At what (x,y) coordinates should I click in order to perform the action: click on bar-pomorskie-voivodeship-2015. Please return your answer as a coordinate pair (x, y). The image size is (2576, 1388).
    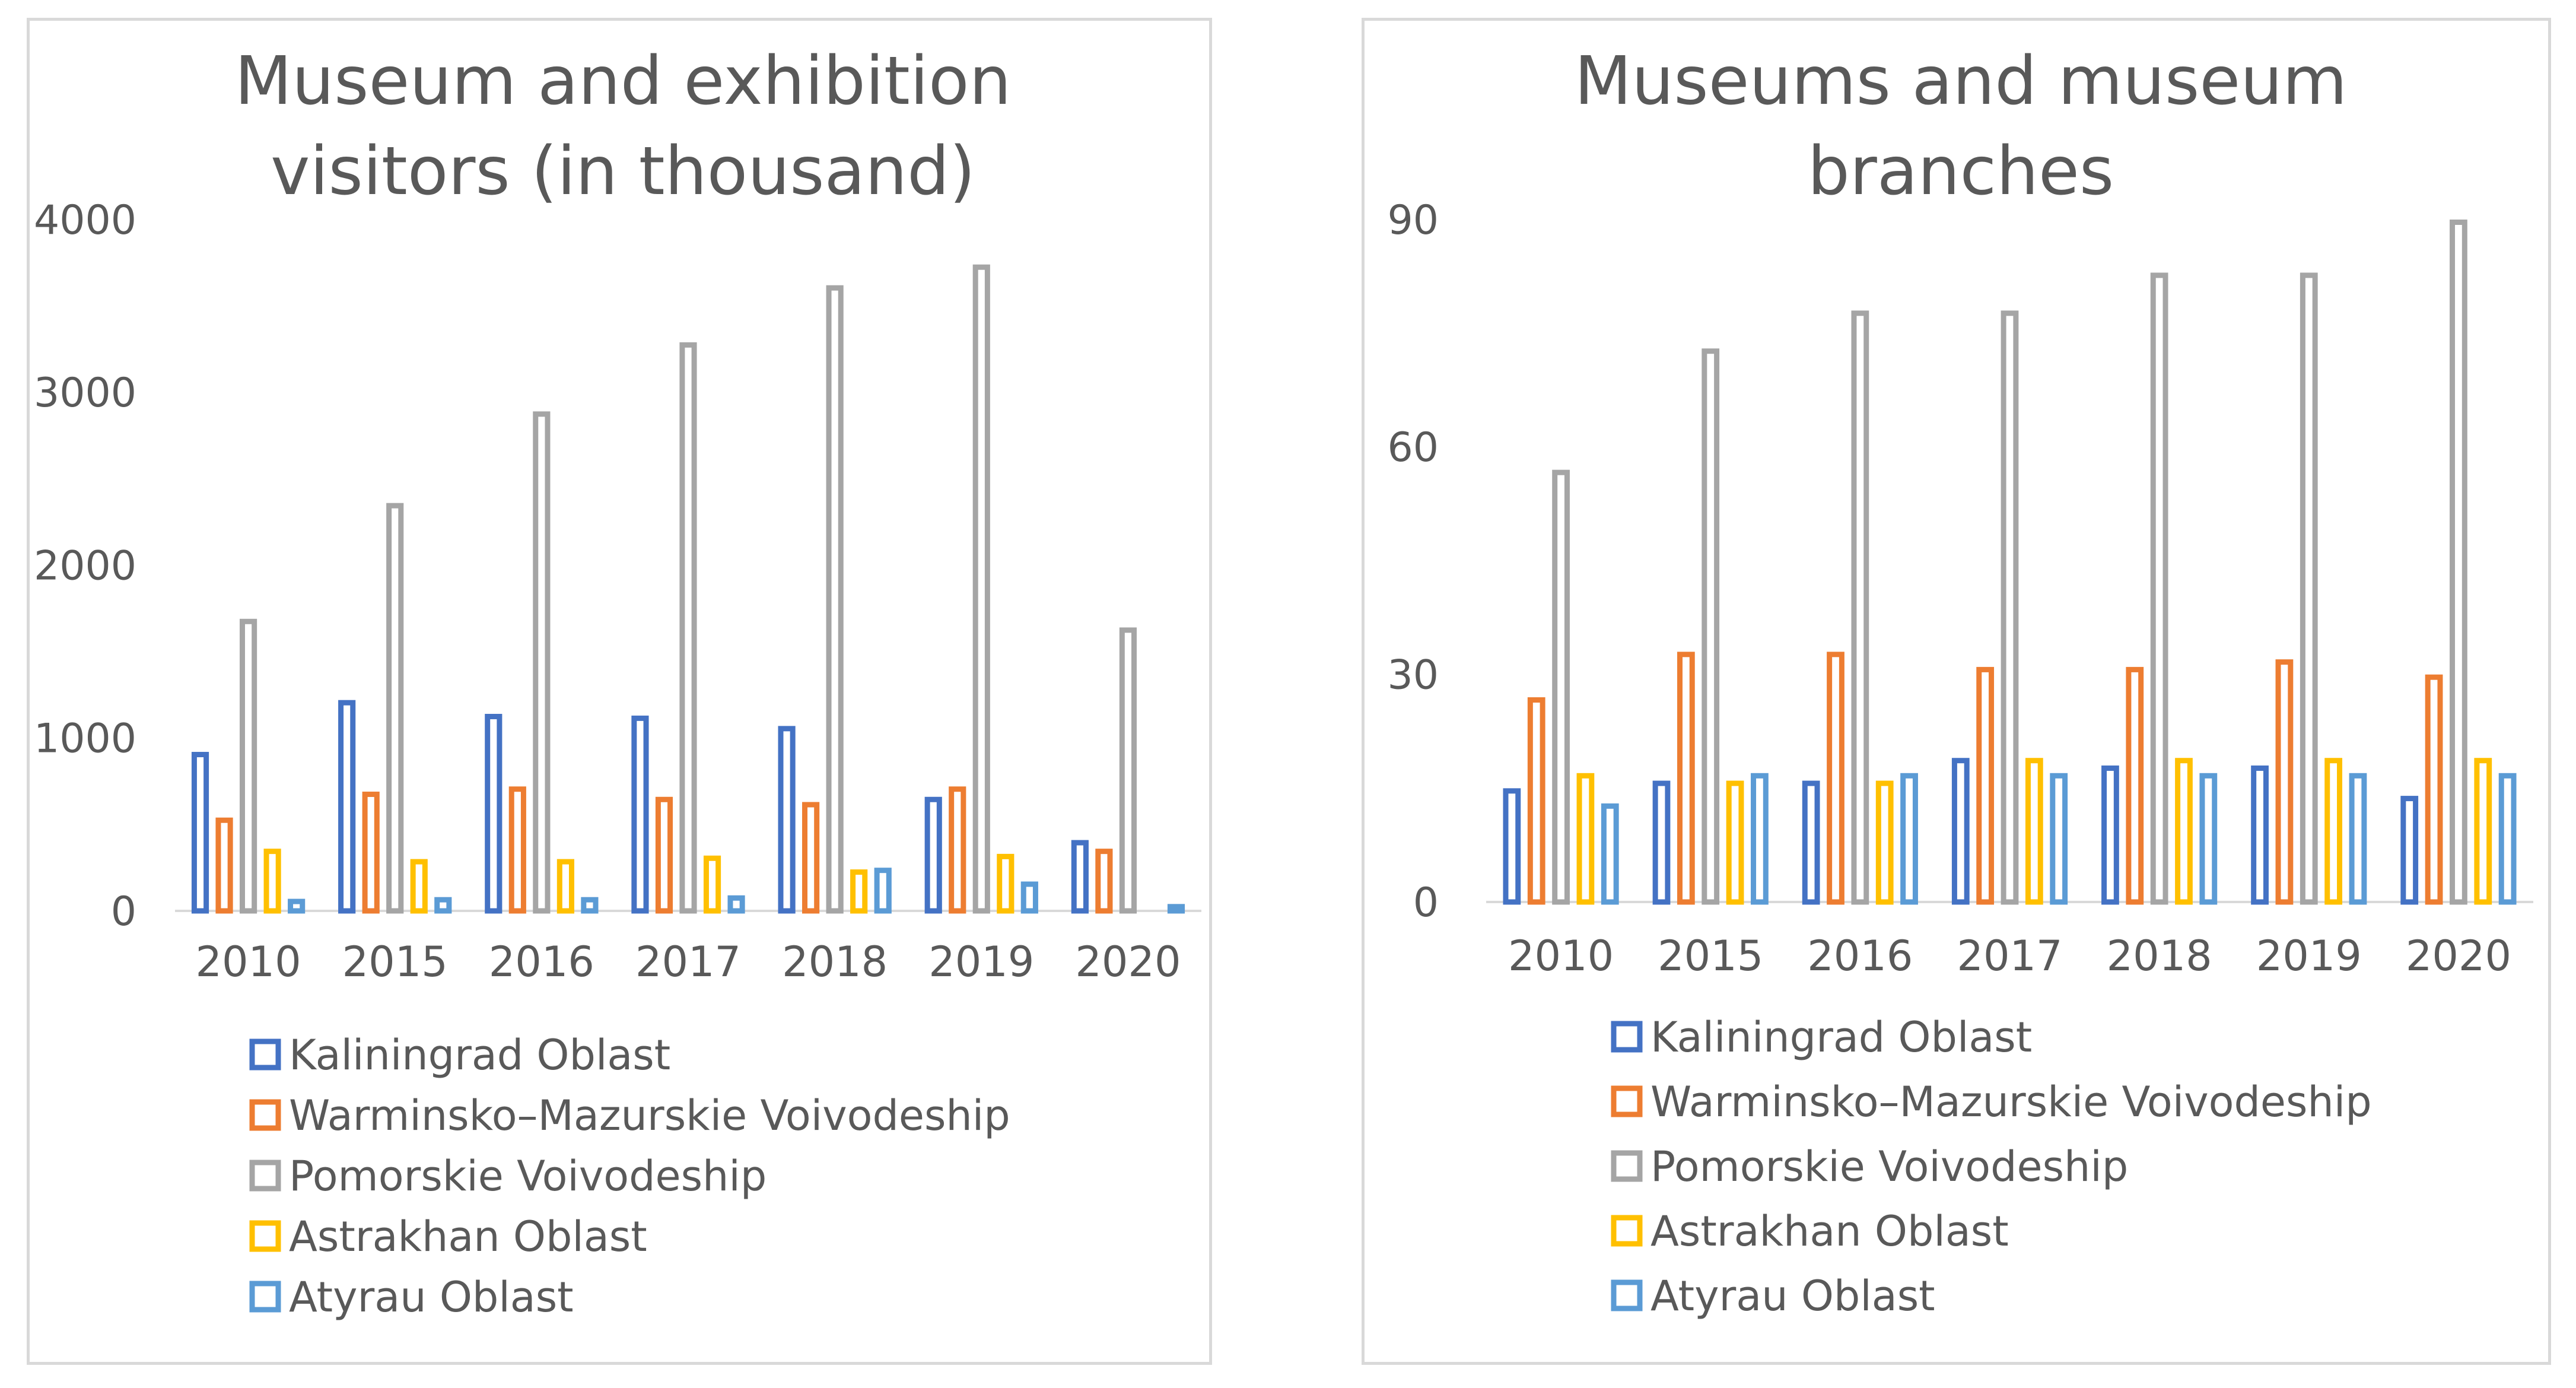
    Looking at the image, I should click on (395, 709).